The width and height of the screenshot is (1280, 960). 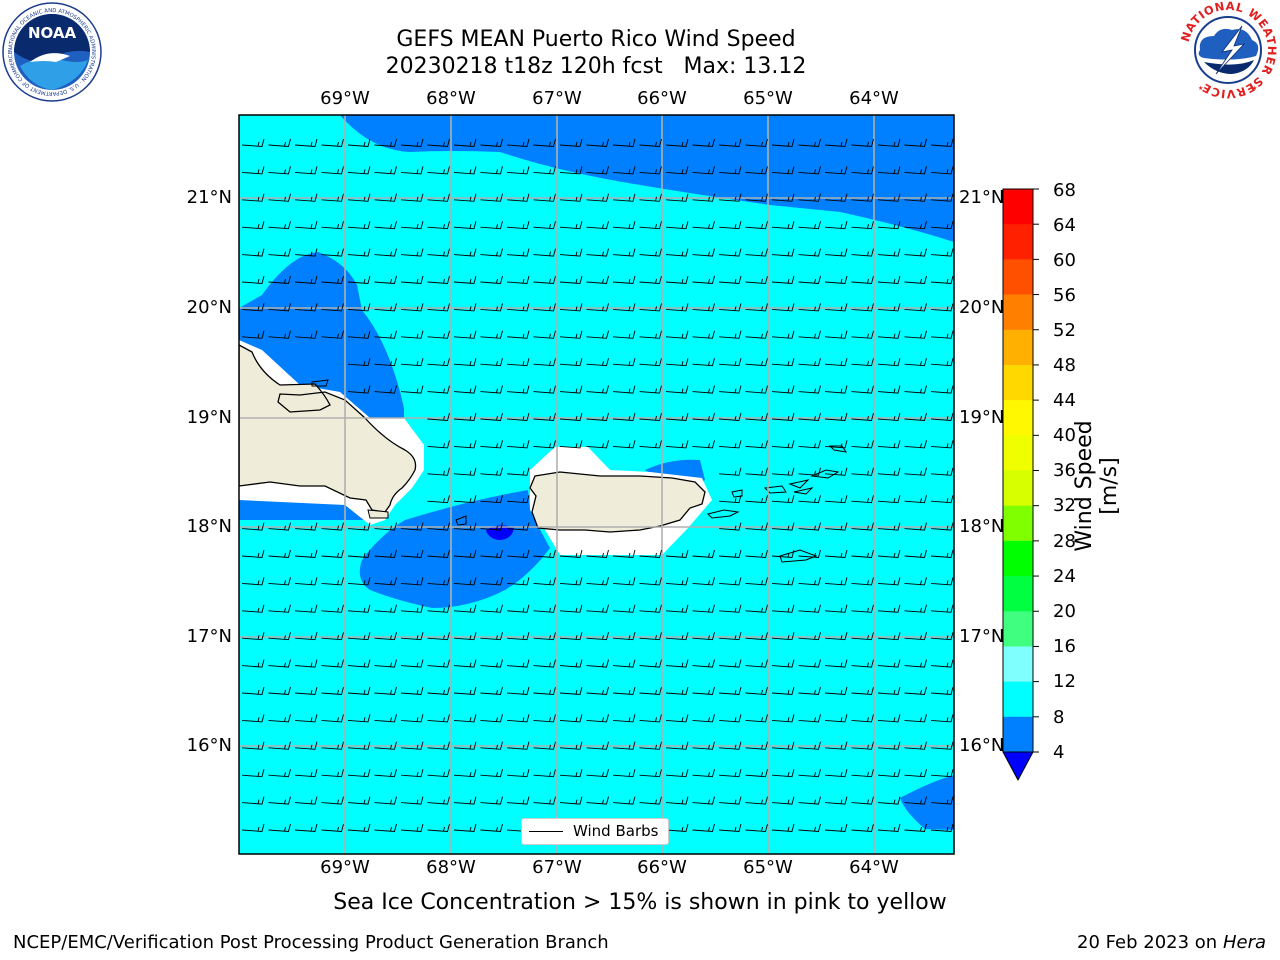 What do you see at coordinates (500, 532) in the screenshot?
I see `wind-region-calm` at bounding box center [500, 532].